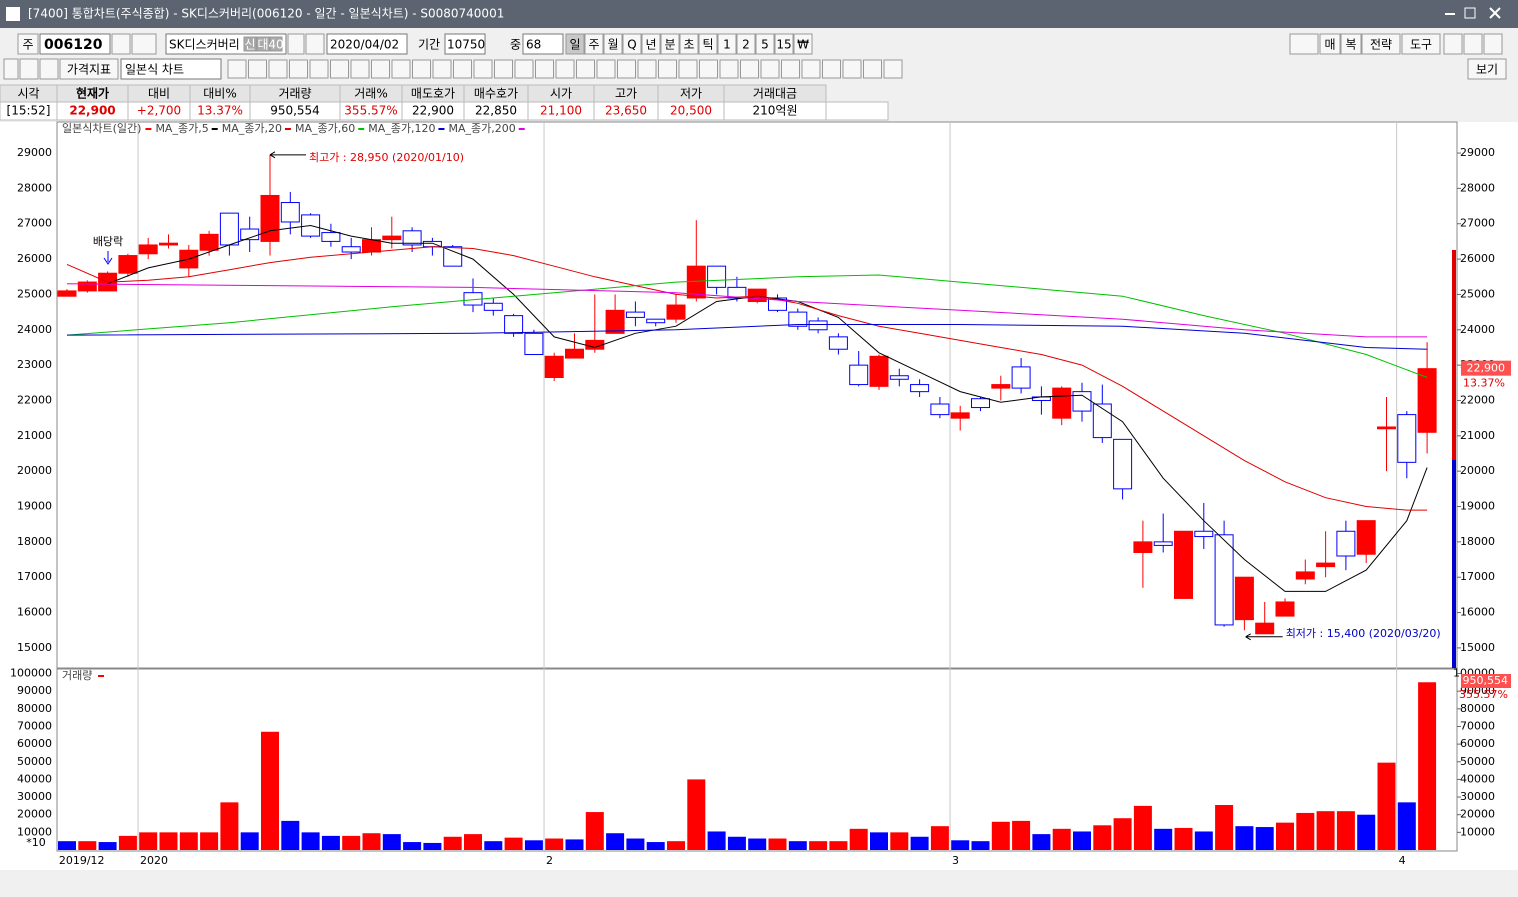 The image size is (1518, 897). Describe the element at coordinates (296, 44) in the screenshot. I see `next-button` at that location.